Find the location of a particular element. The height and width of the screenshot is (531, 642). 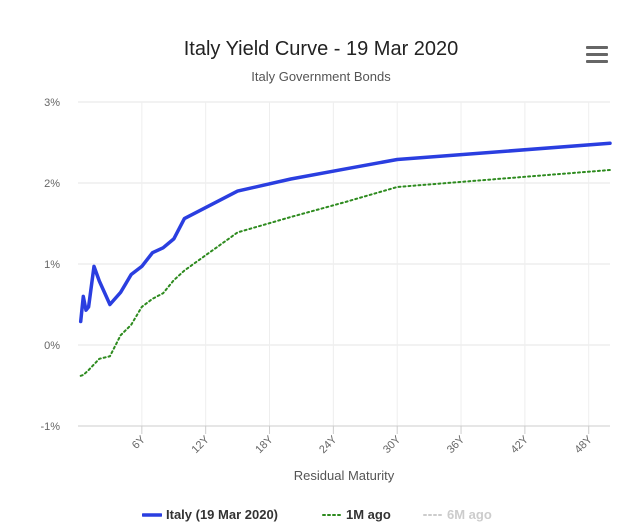

y-tick-label: 0% is located at coordinates (52, 346).